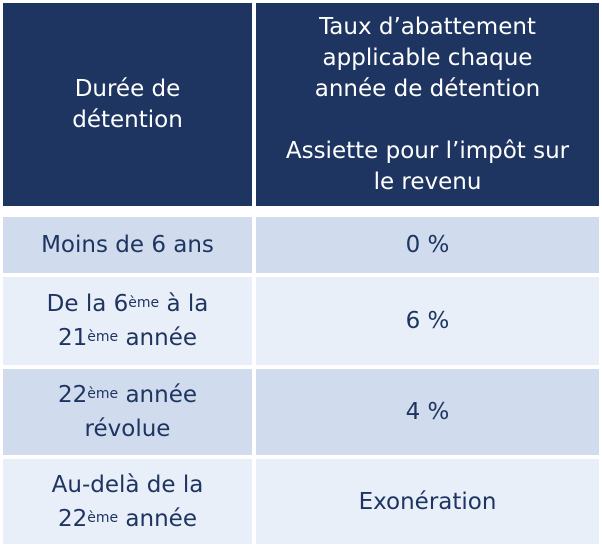 The image size is (602, 547). What do you see at coordinates (72, 338) in the screenshot?
I see `row2-text-c: 21` at bounding box center [72, 338].